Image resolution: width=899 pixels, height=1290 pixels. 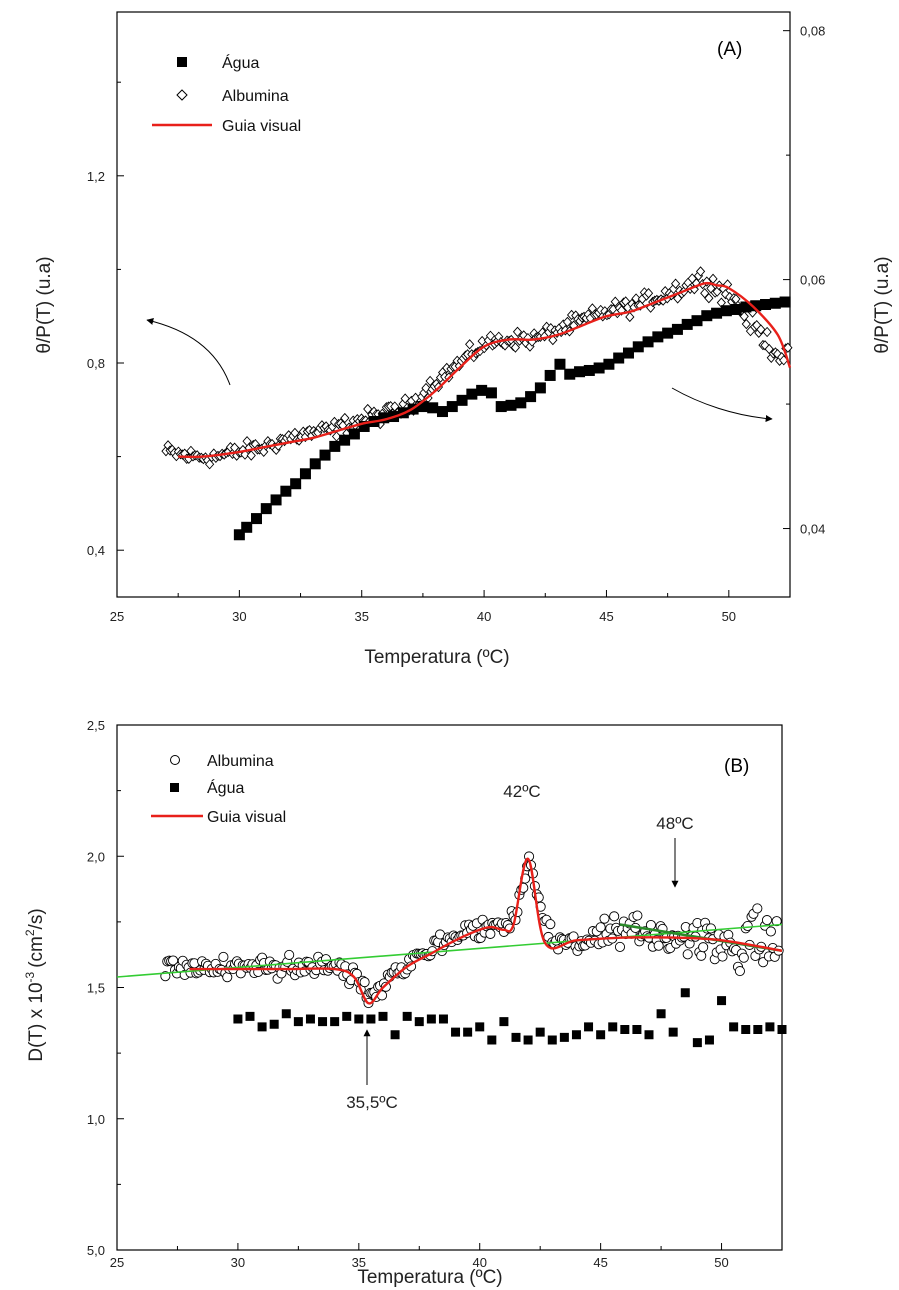 What do you see at coordinates (477, 368) in the screenshot?
I see `albumina-series-a` at bounding box center [477, 368].